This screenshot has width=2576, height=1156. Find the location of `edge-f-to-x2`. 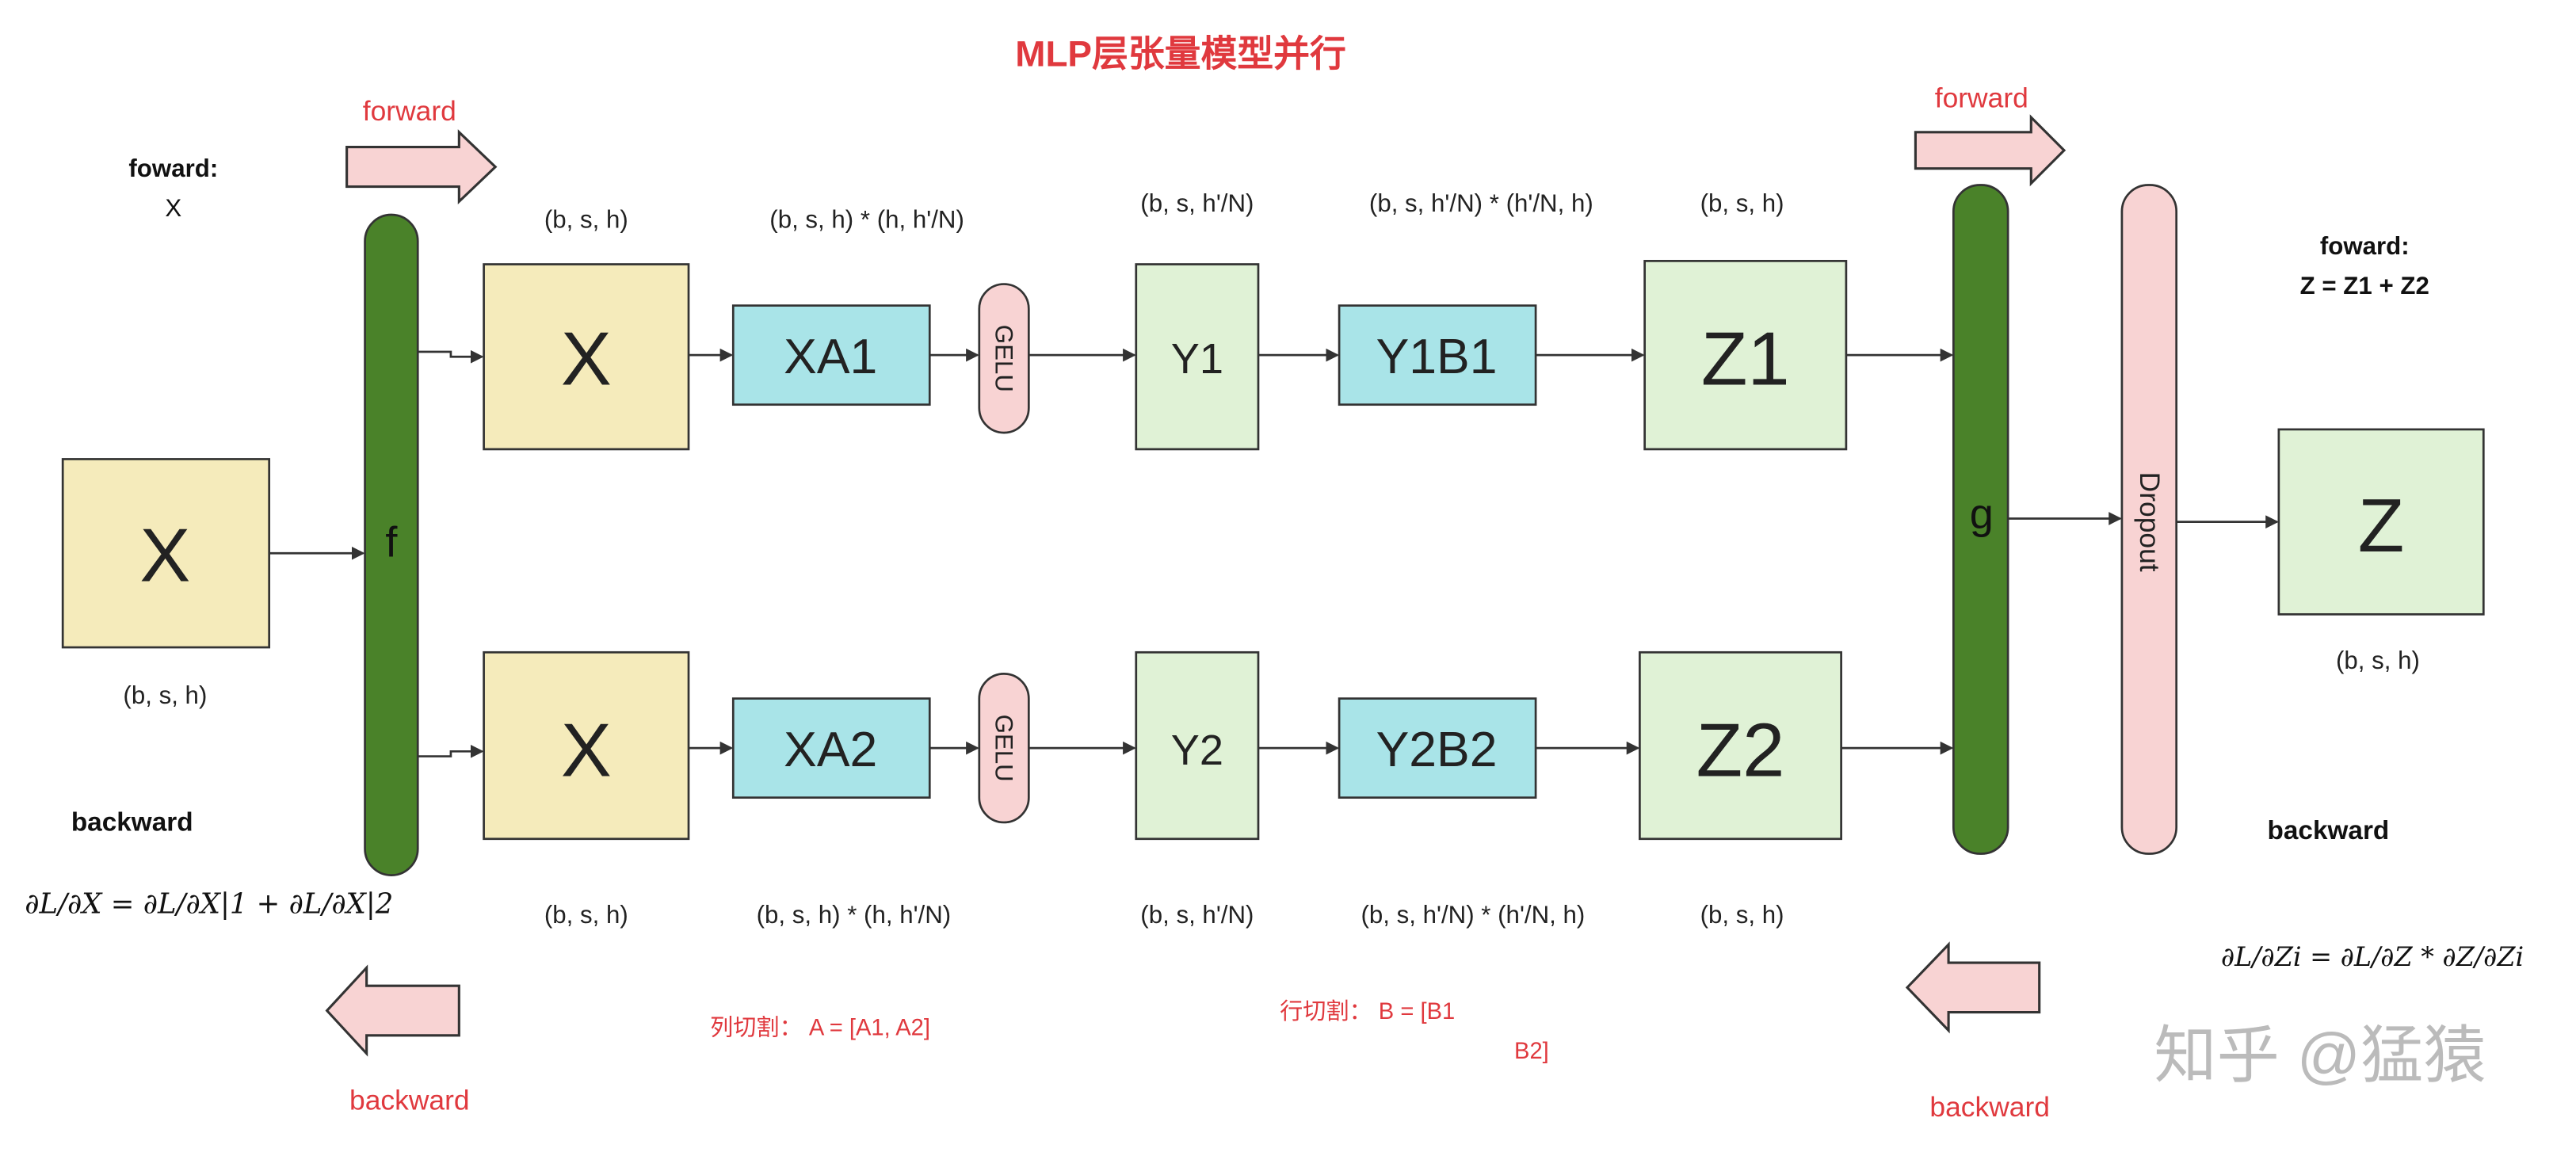

edge-f-to-x2 is located at coordinates (451, 751).